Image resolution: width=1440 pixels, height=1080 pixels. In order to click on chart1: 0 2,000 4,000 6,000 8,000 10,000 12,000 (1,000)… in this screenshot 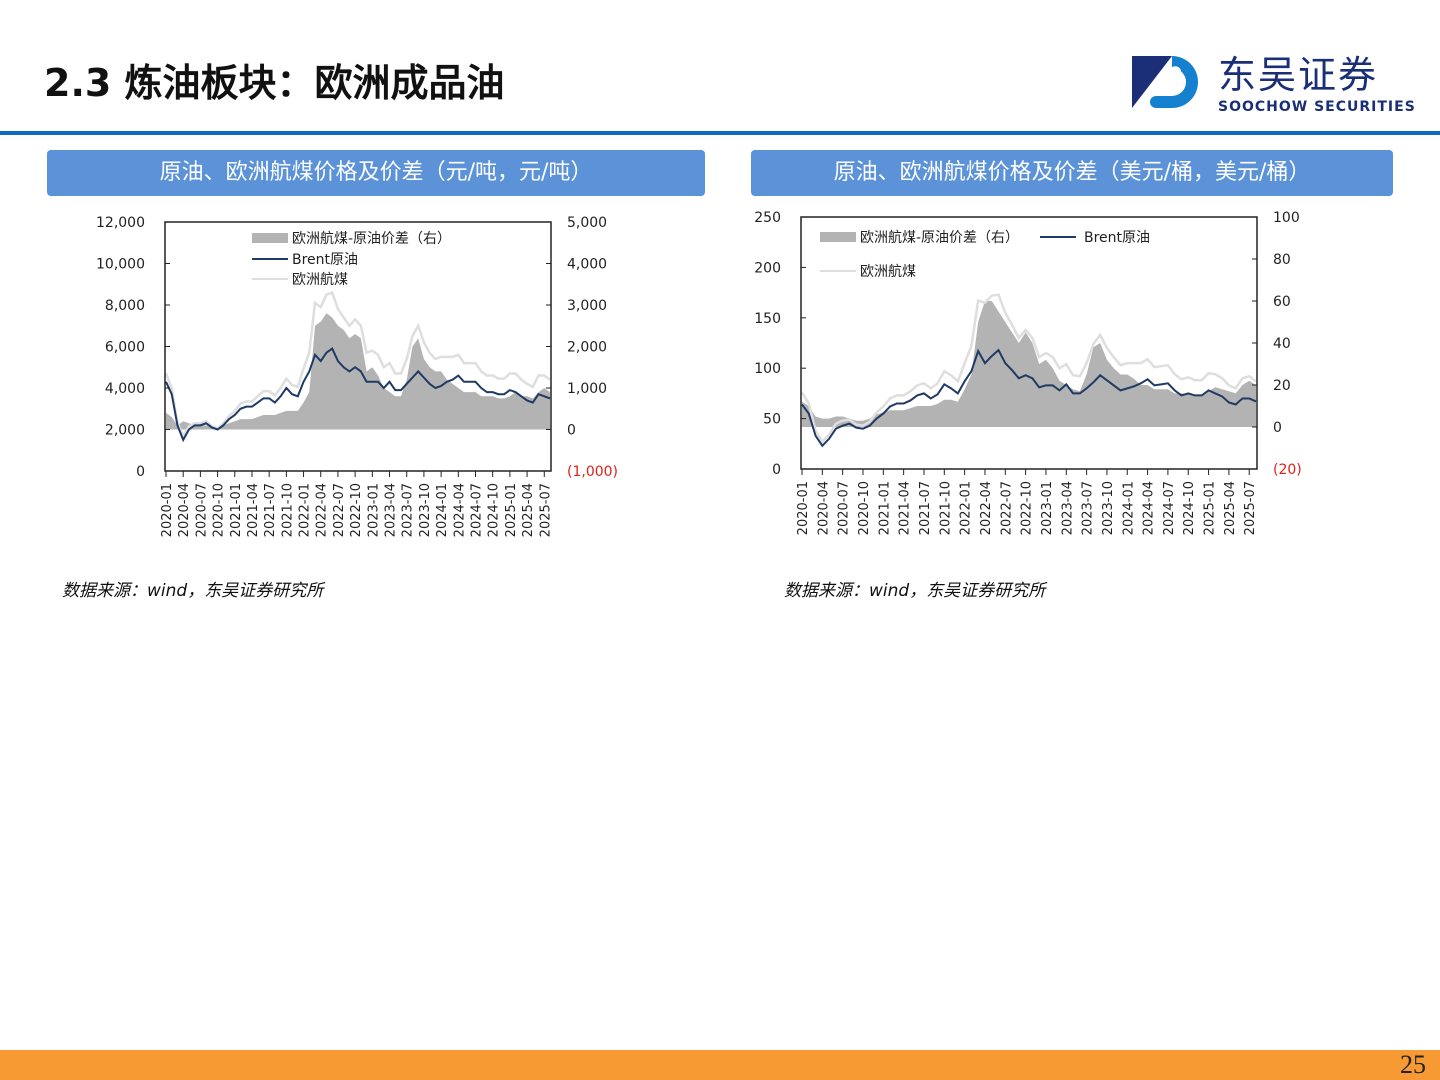, I will do `click(357, 376)`.